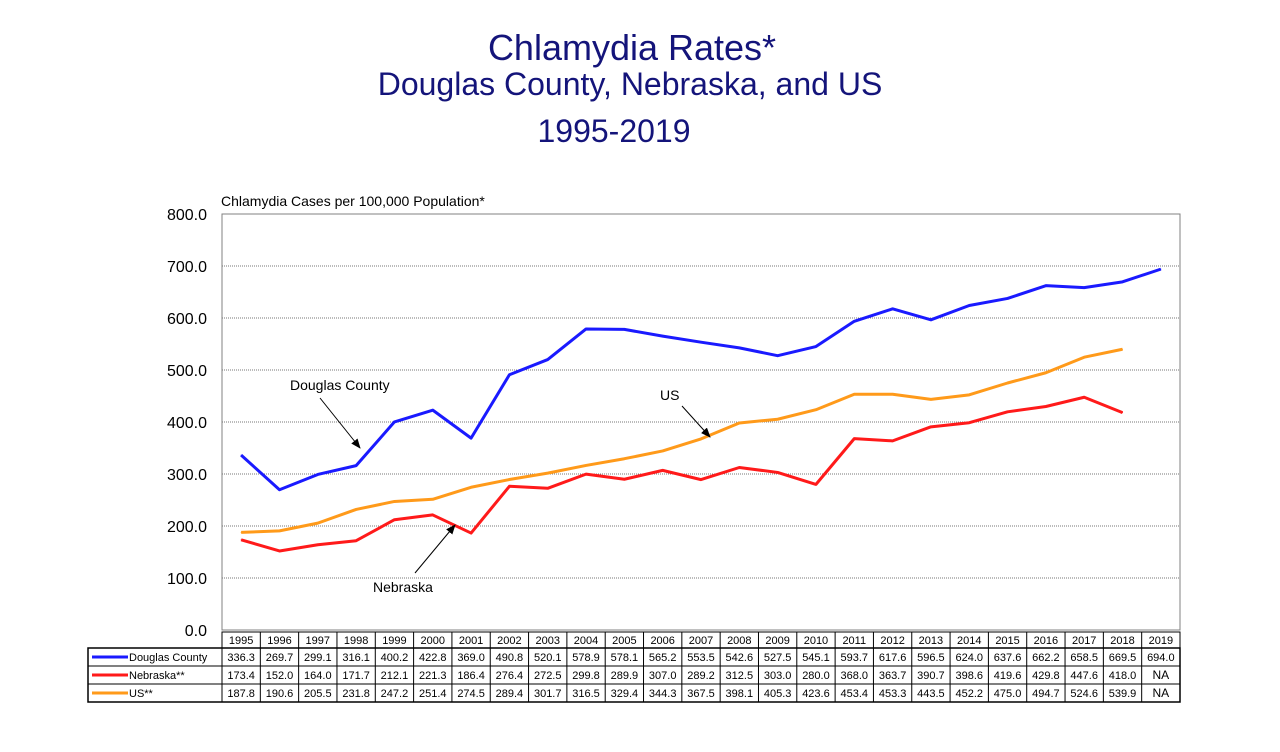 This screenshot has width=1280, height=752. What do you see at coordinates (1084, 694) in the screenshot?
I see `table-cell: 524.6` at bounding box center [1084, 694].